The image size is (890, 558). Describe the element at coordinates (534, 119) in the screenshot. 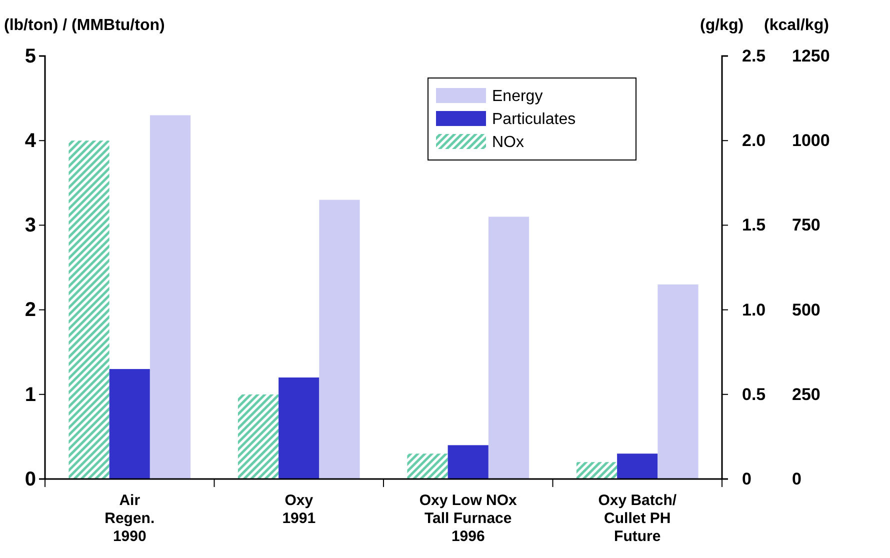

I see `legend-label: Particulates` at that location.